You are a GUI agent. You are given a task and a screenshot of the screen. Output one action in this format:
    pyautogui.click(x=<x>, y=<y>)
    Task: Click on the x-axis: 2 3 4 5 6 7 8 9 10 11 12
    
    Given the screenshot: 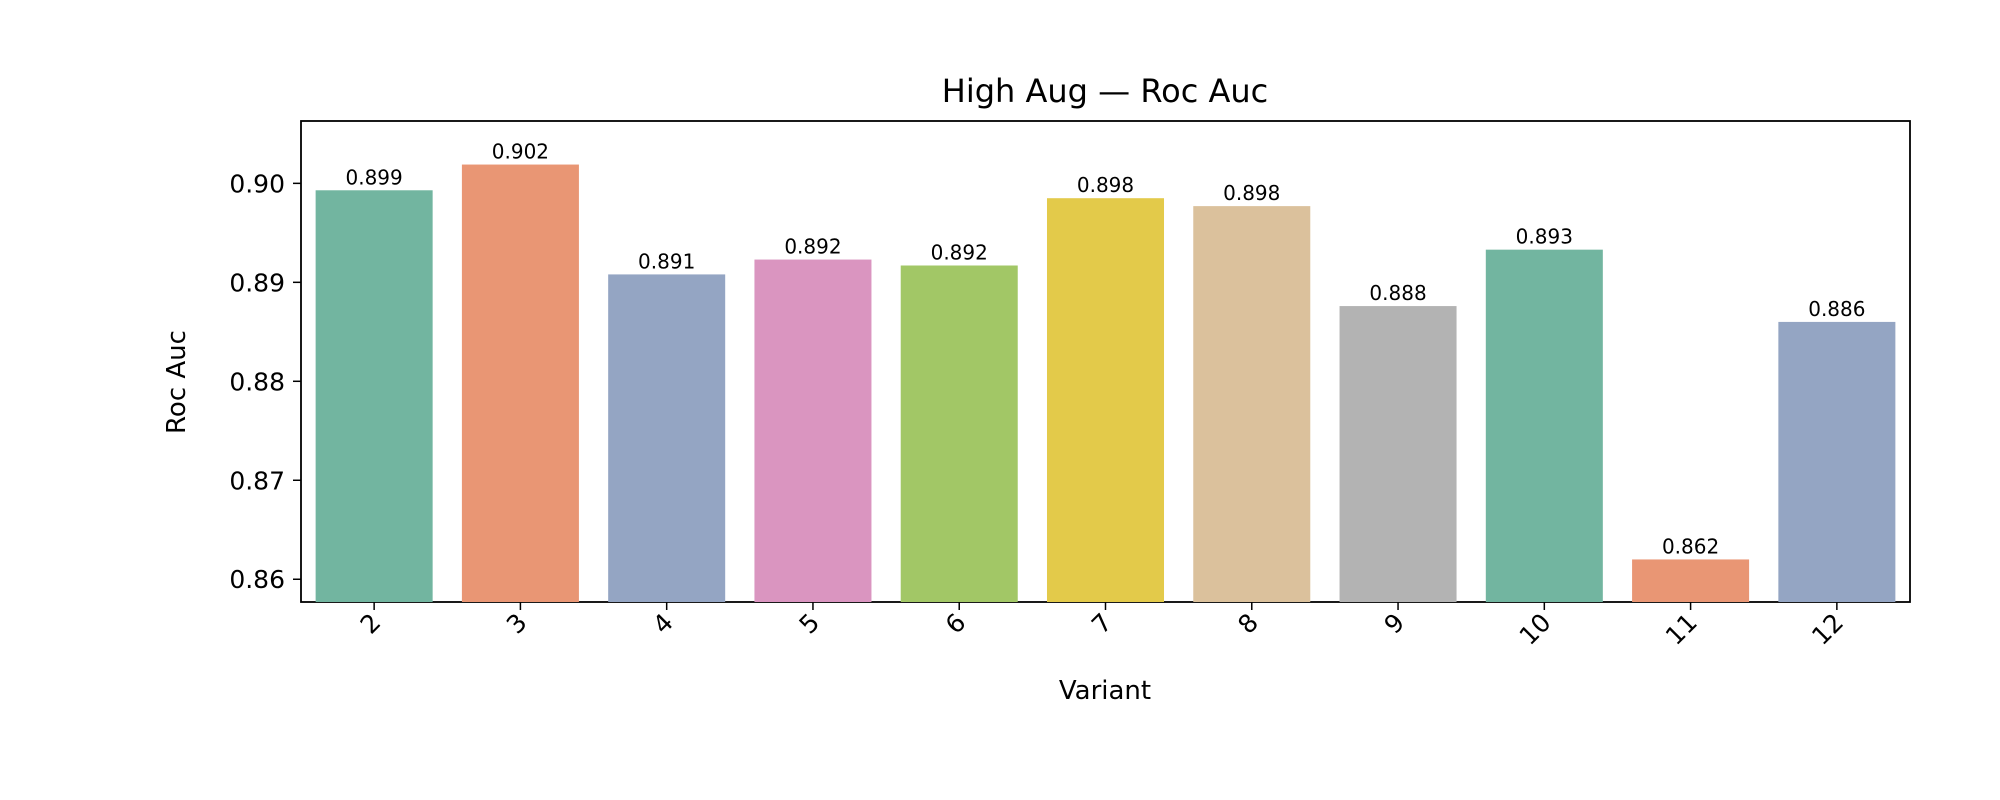 What is the action you would take?
    pyautogui.click(x=1102, y=626)
    